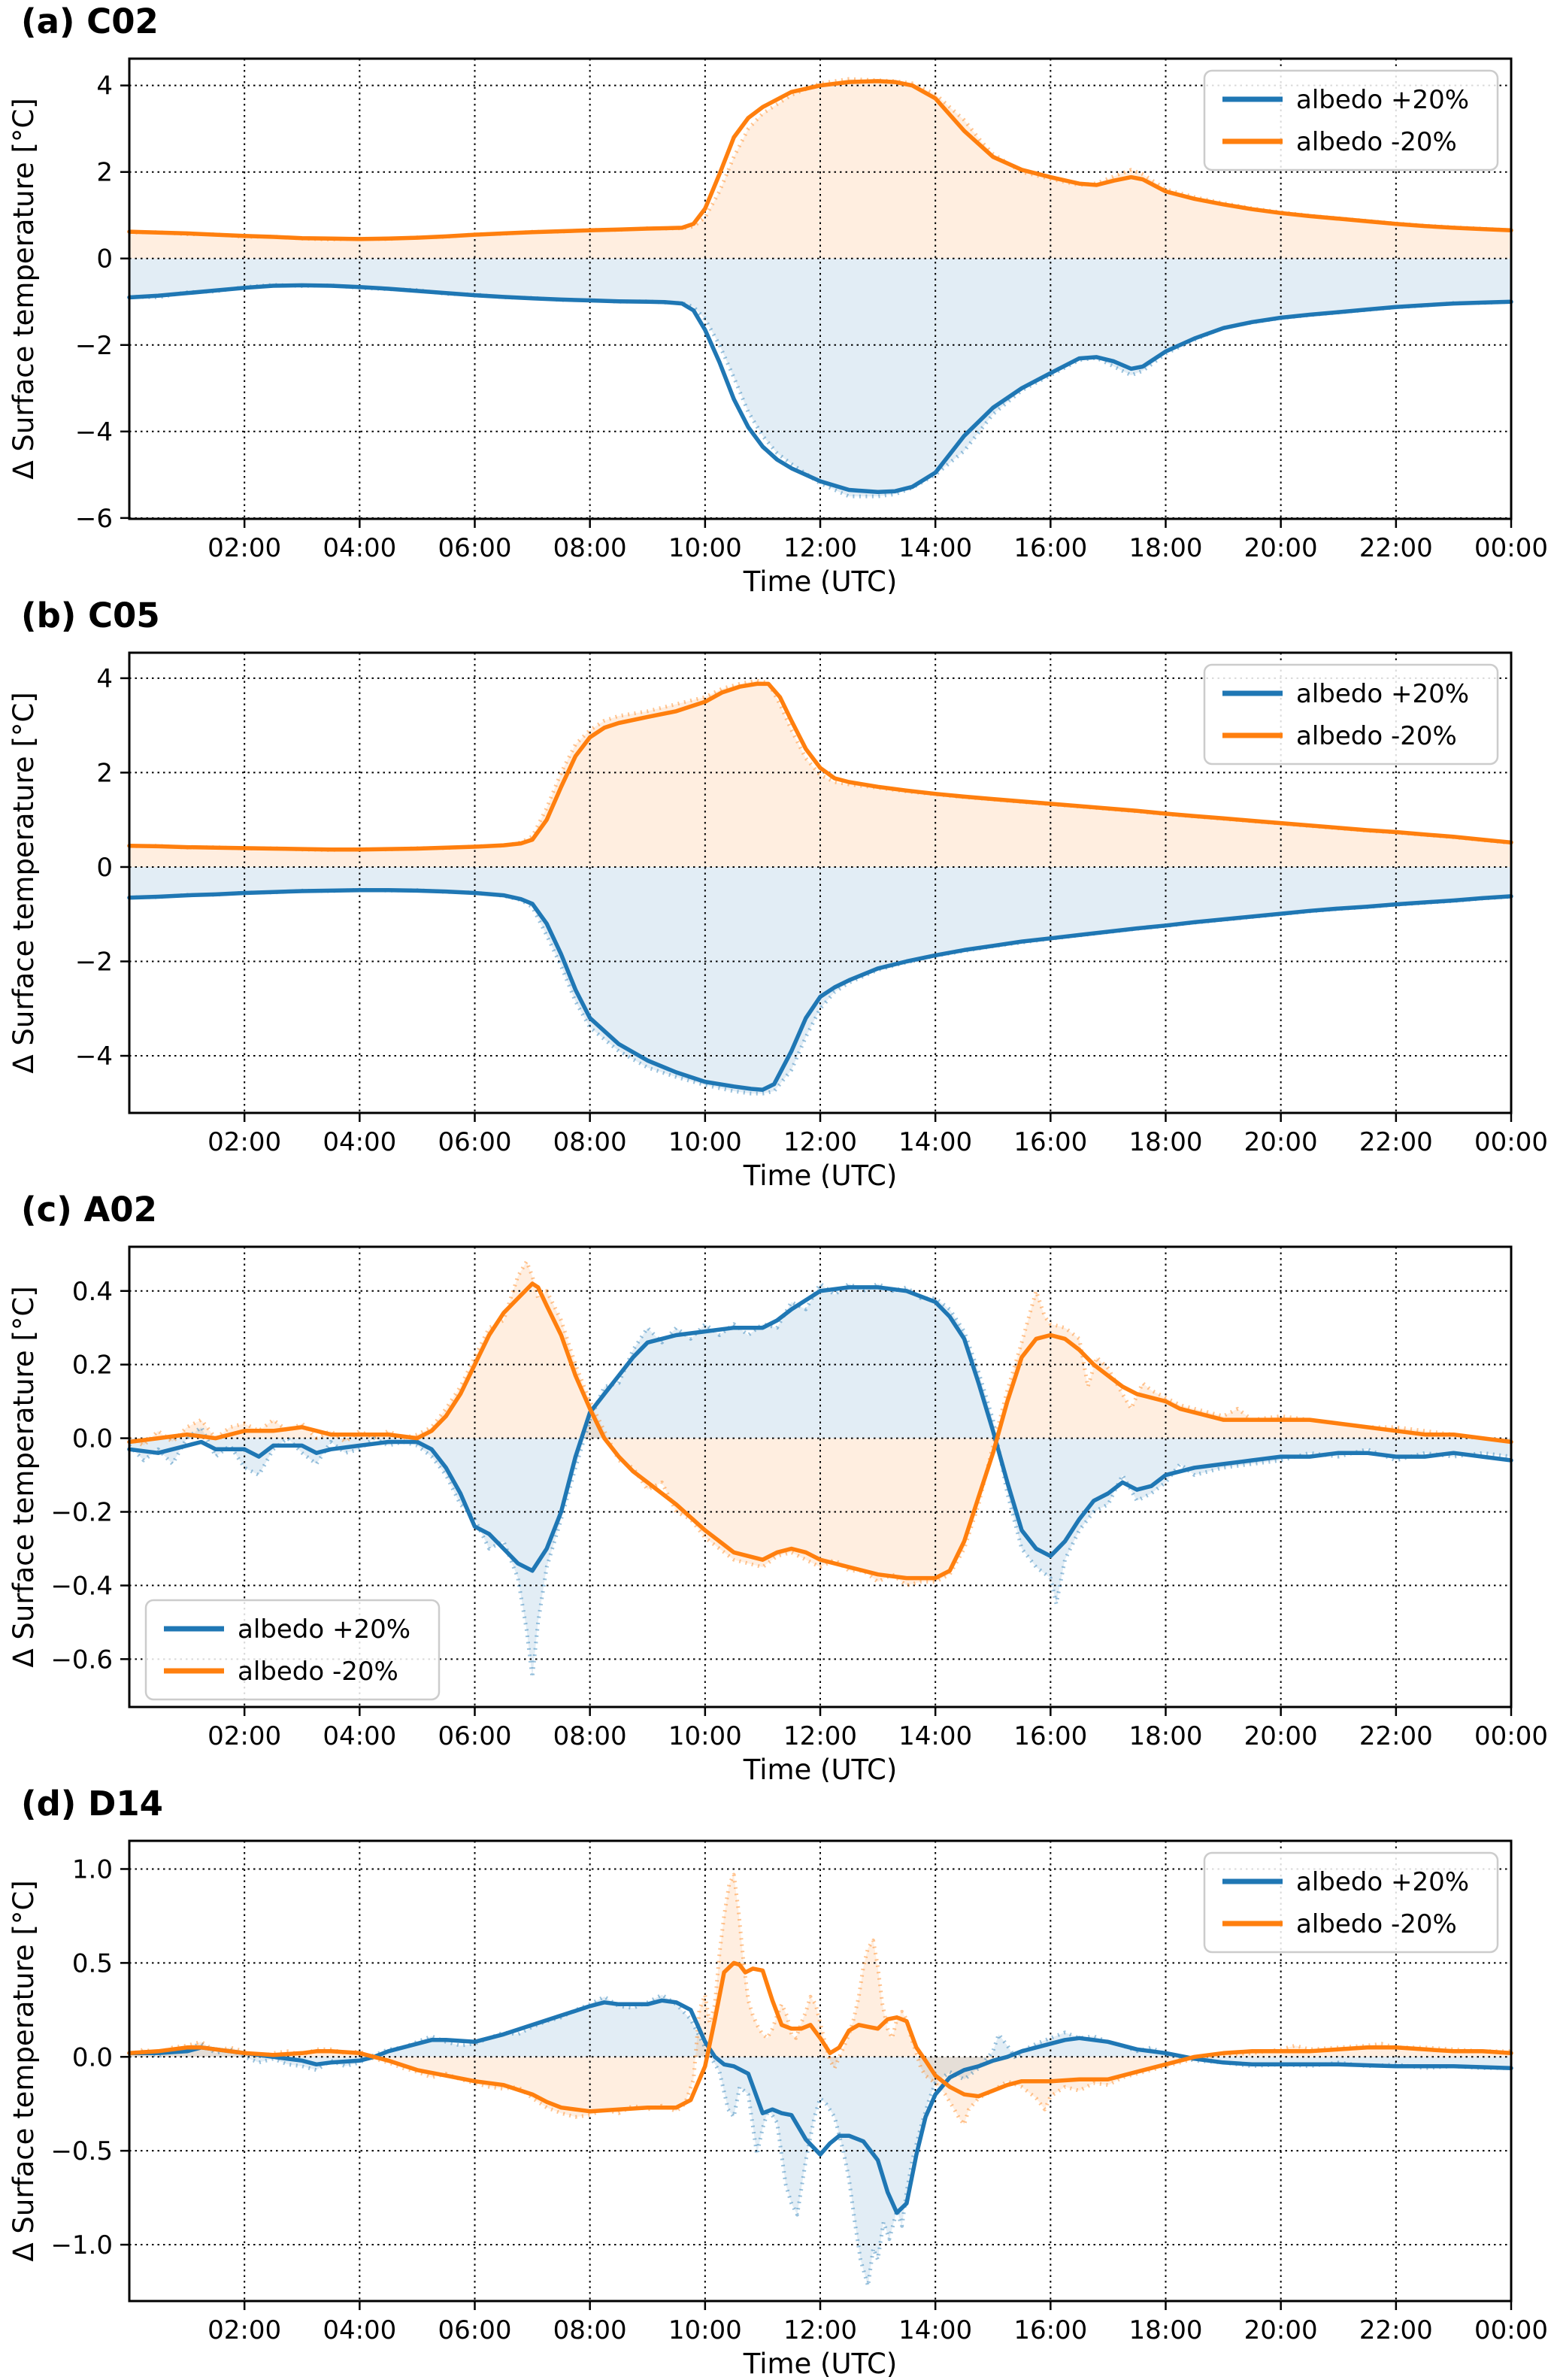 This screenshot has height=2380, width=1554. I want to click on series-line-albedo-plus20-raw-raw, so click(820, 1480).